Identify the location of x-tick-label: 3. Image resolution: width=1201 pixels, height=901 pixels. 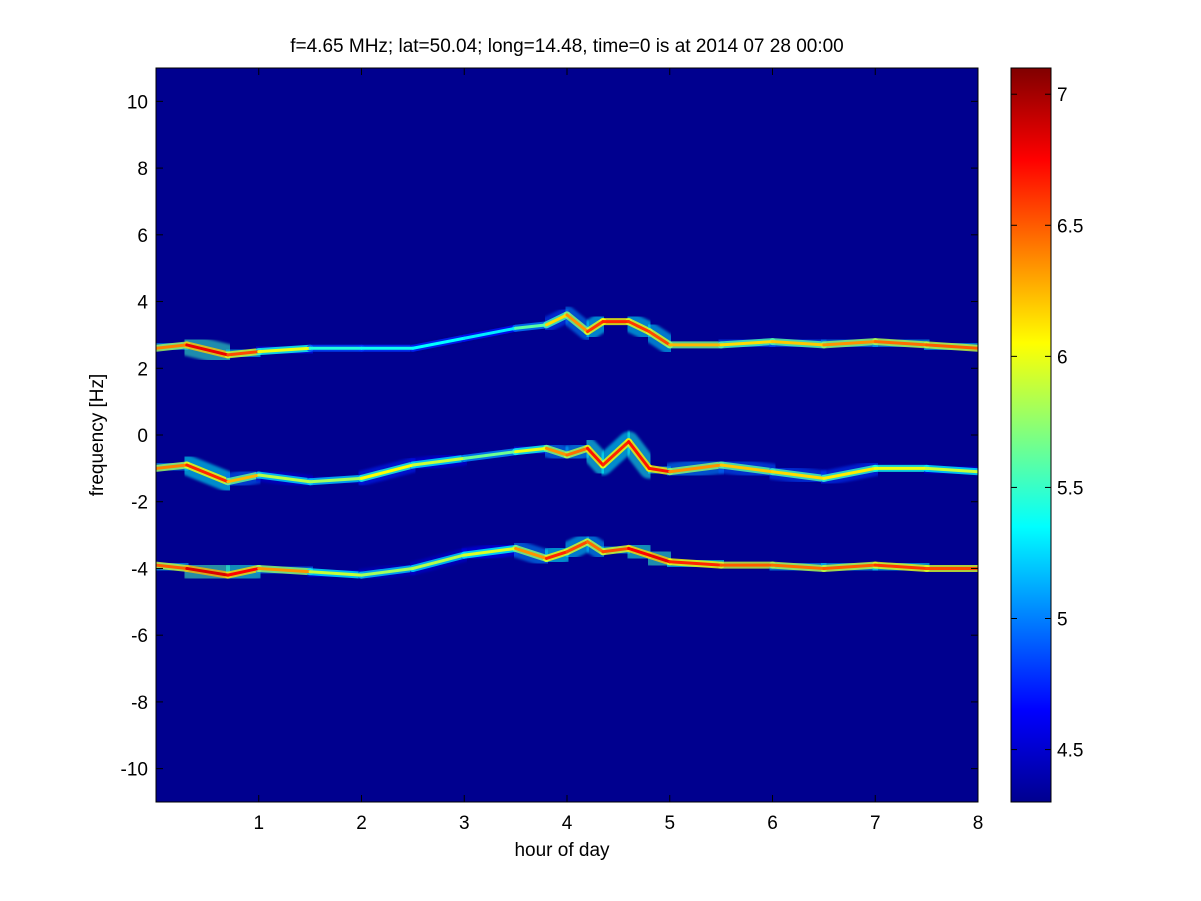
(464, 823).